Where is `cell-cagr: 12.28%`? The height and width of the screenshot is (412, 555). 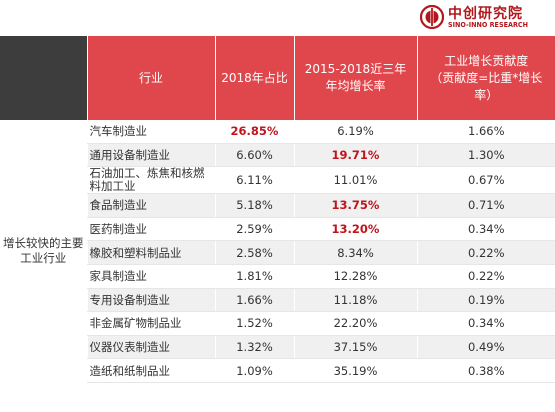 cell-cagr: 12.28% is located at coordinates (355, 276).